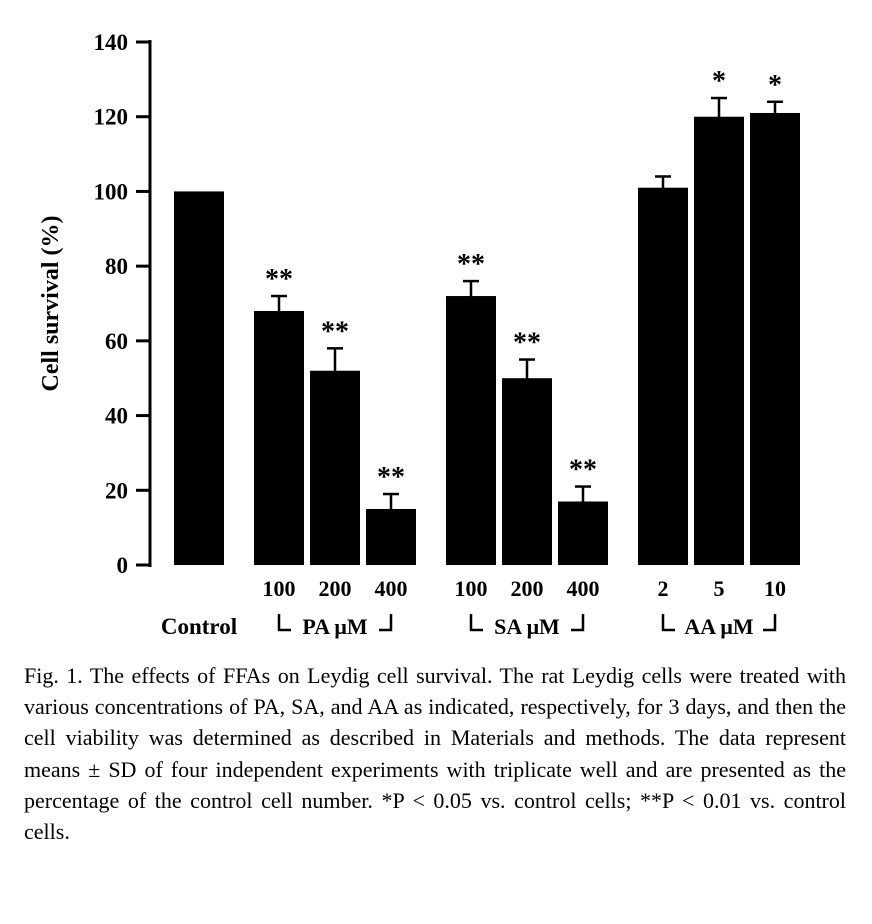 This screenshot has width=872, height=924. I want to click on y-tick-label: 120, so click(111, 117).